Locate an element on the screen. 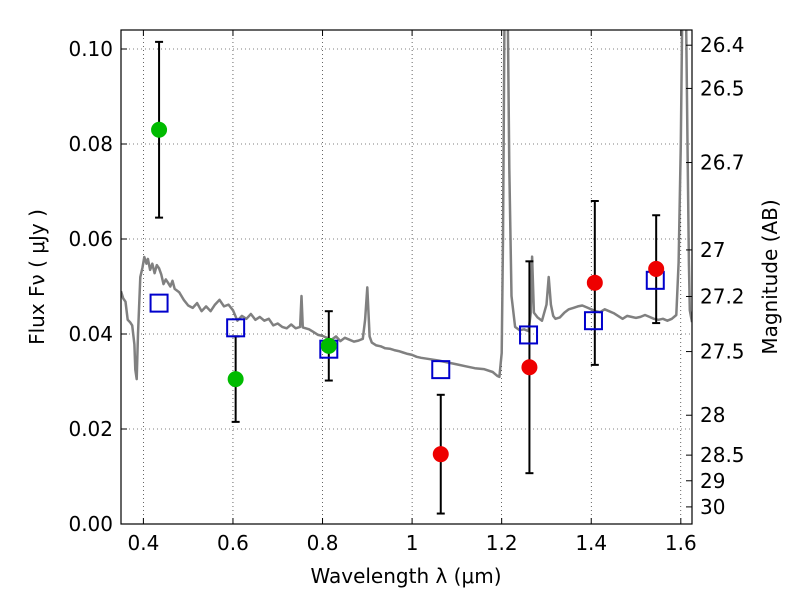 The width and height of the screenshot is (800, 600). right-tick-label: 26.7 is located at coordinates (722, 163).